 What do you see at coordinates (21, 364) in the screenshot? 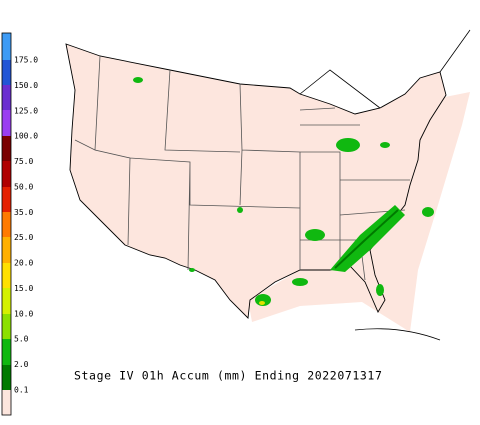
I see `legend-label: 2.0` at bounding box center [21, 364].